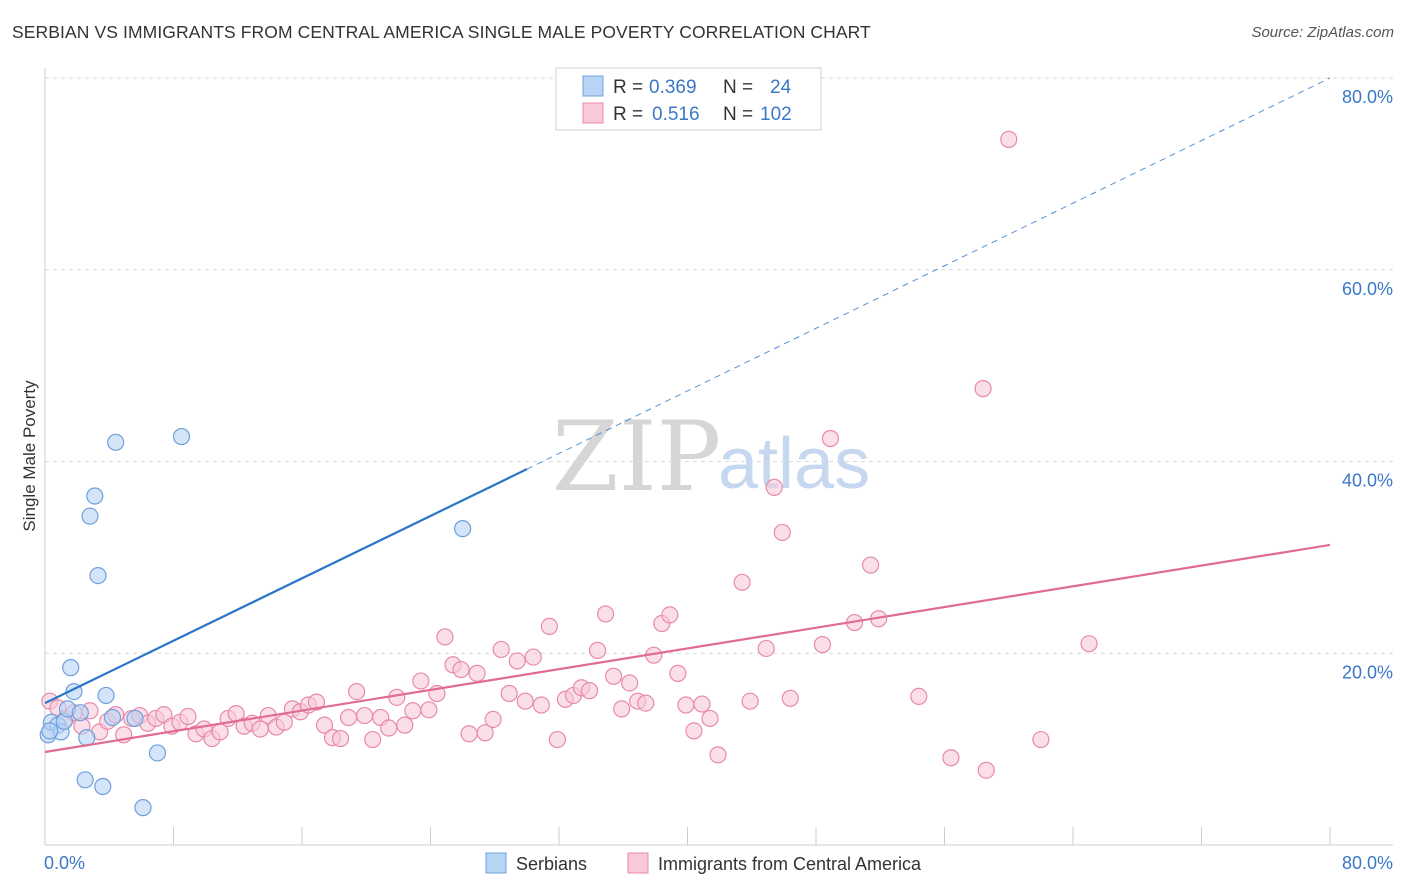  Describe the element at coordinates (64, 863) in the screenshot. I see `x-tick-label-min: 0.0%` at that location.